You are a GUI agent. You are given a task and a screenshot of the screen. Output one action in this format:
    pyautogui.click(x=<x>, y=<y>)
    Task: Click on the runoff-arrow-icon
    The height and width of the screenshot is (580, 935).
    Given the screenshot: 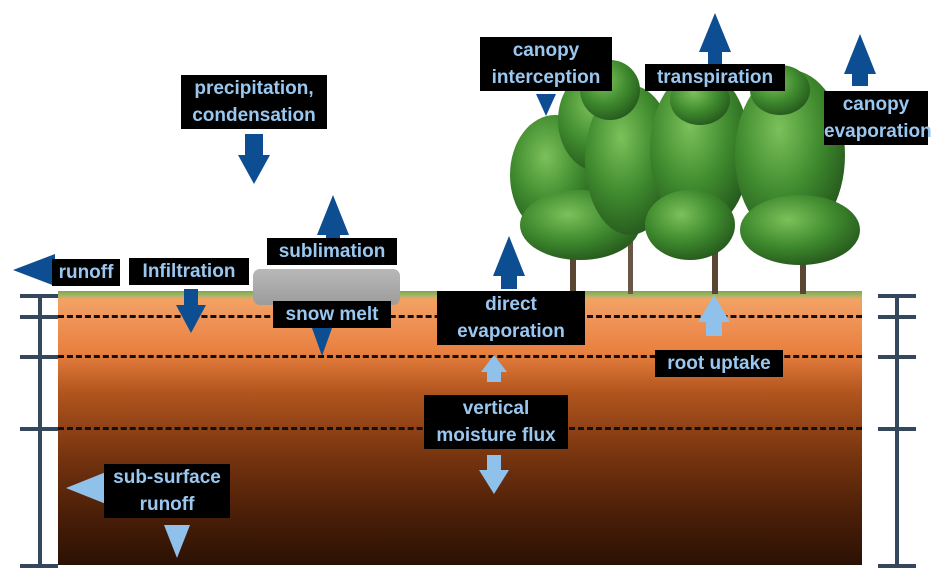 What is the action you would take?
    pyautogui.click(x=34, y=270)
    